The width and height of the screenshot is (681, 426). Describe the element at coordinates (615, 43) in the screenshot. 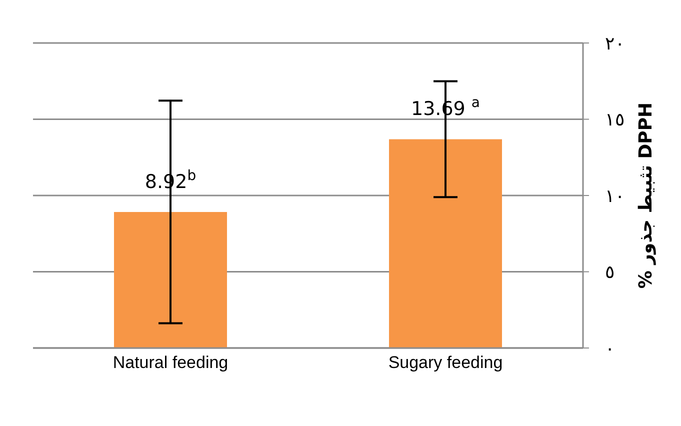

I see `y-tick-label: ٢٠` at that location.